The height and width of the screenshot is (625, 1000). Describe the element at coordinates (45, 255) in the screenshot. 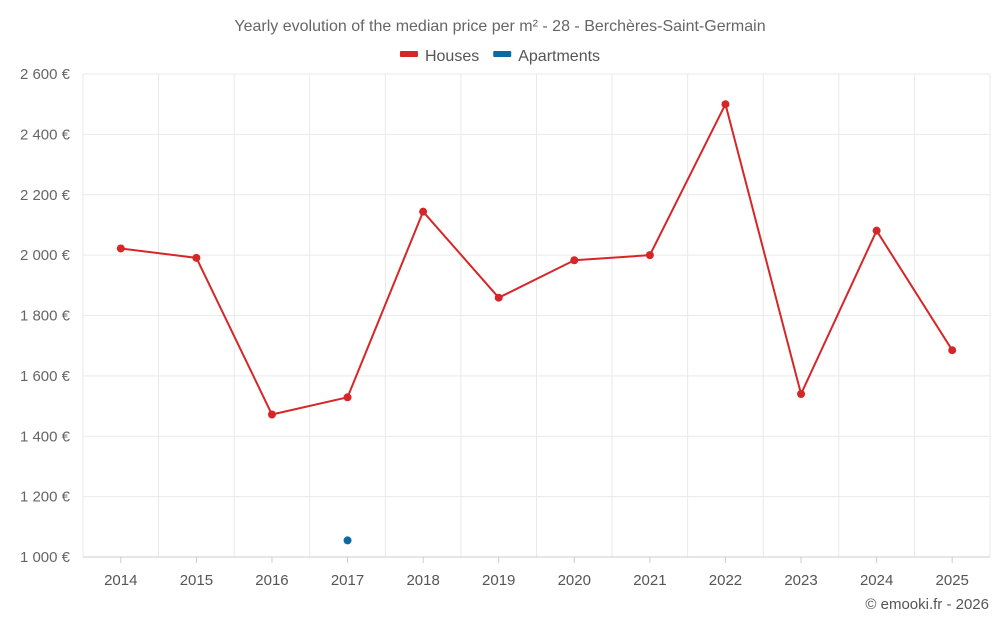

I see `y-tick-label: 2 000 €` at that location.